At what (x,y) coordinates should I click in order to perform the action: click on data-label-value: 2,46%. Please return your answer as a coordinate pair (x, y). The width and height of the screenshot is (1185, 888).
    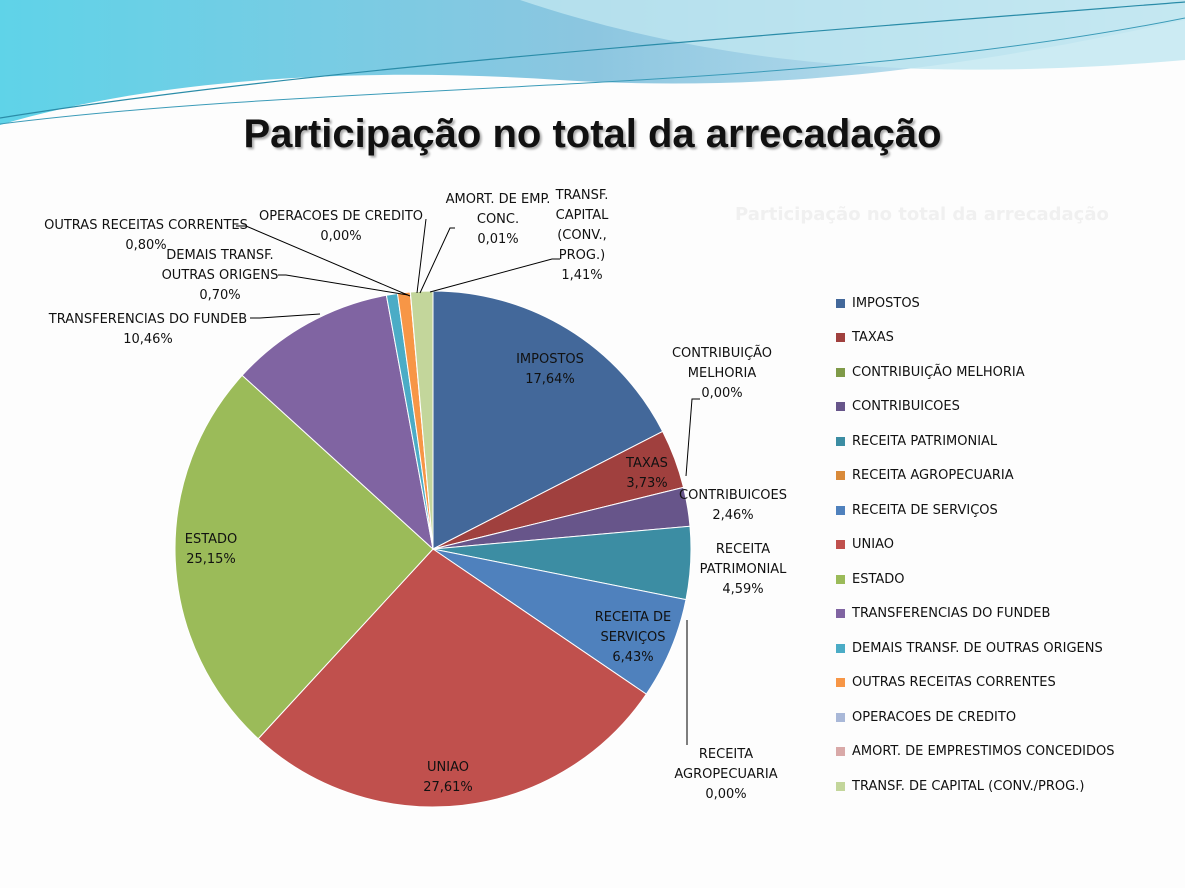
    Looking at the image, I should click on (733, 515).